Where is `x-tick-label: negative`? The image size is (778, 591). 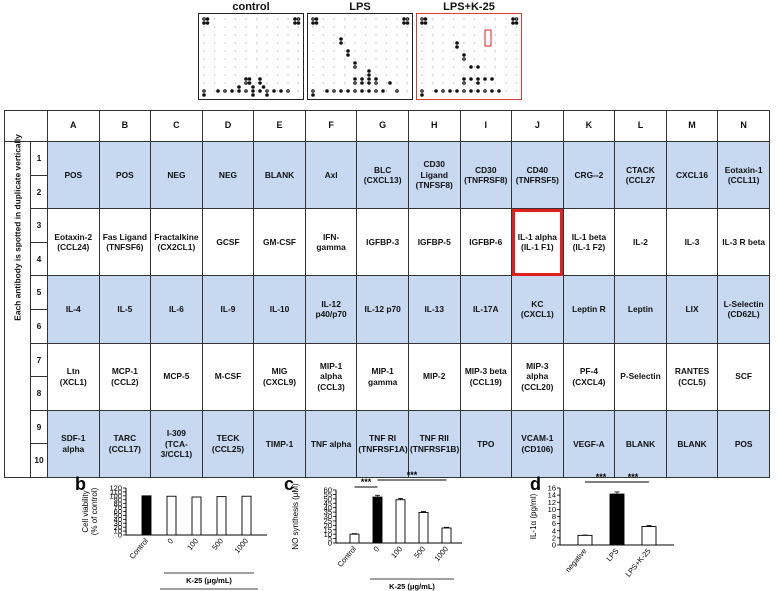 x-tick-label: negative is located at coordinates (575, 561).